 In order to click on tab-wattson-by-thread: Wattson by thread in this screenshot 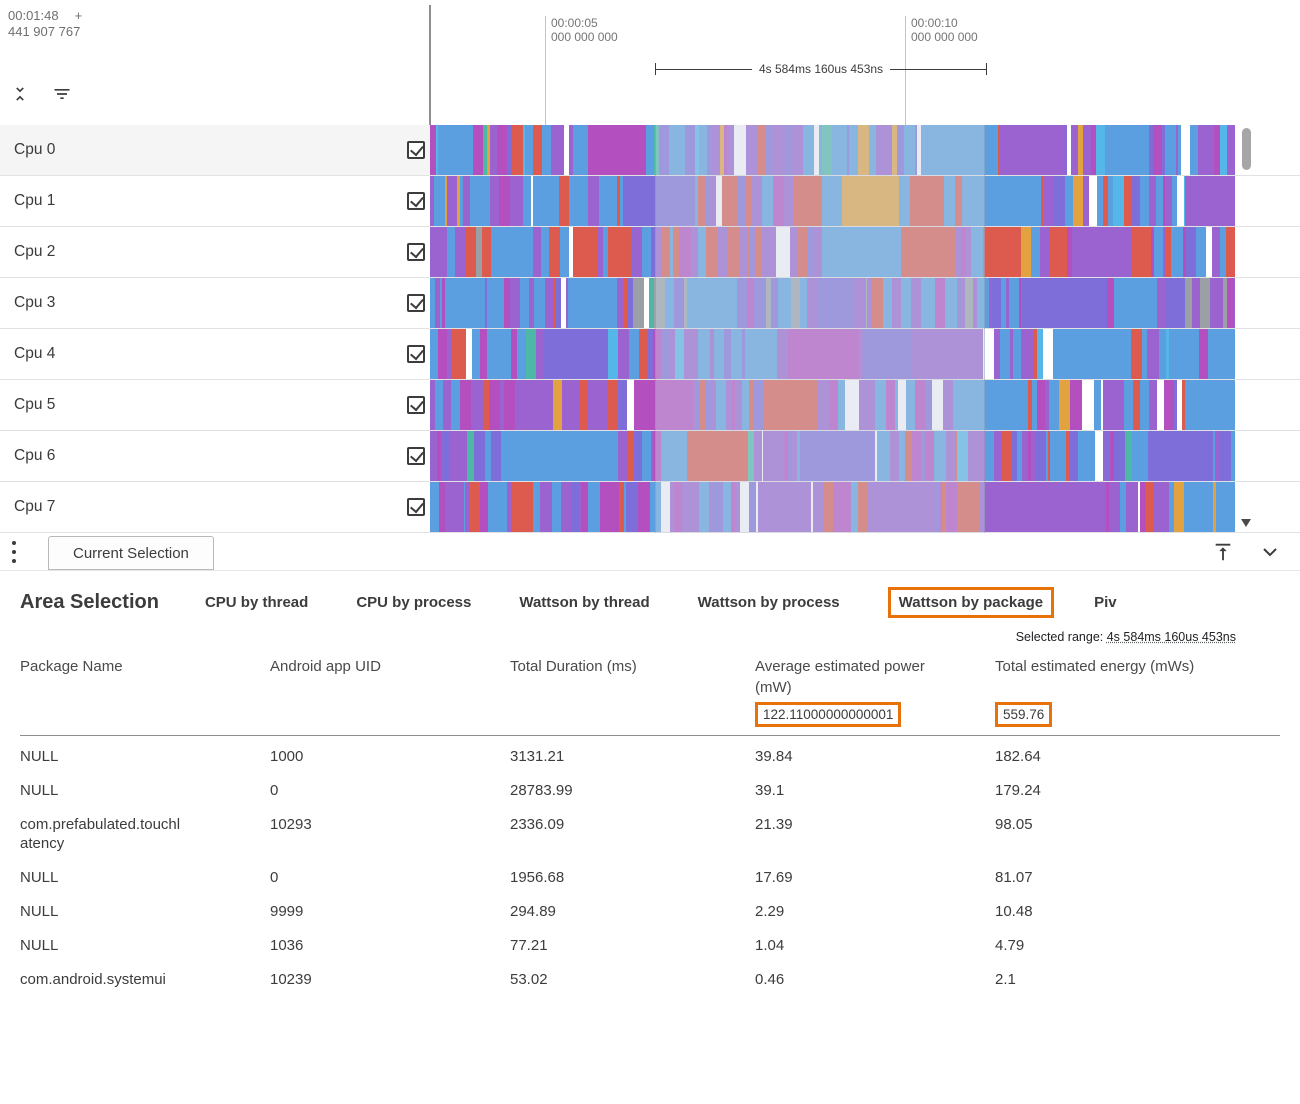, I will do `click(584, 602)`.